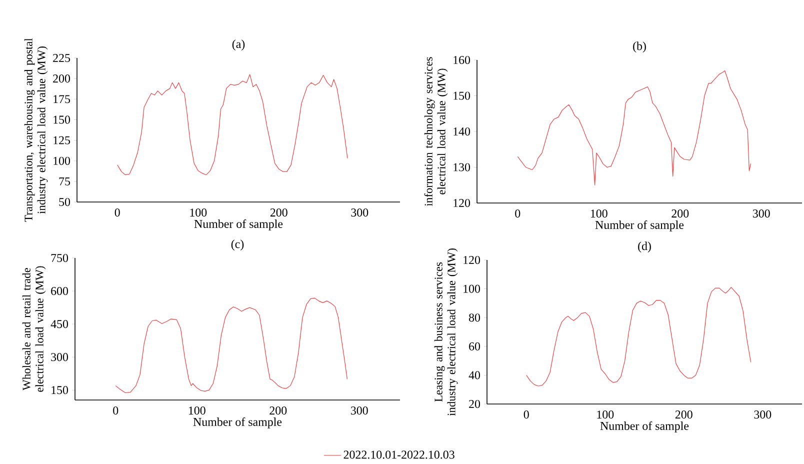 This screenshot has height=464, width=804. Describe the element at coordinates (474, 404) in the screenshot. I see `y-tick-label: 20` at that location.